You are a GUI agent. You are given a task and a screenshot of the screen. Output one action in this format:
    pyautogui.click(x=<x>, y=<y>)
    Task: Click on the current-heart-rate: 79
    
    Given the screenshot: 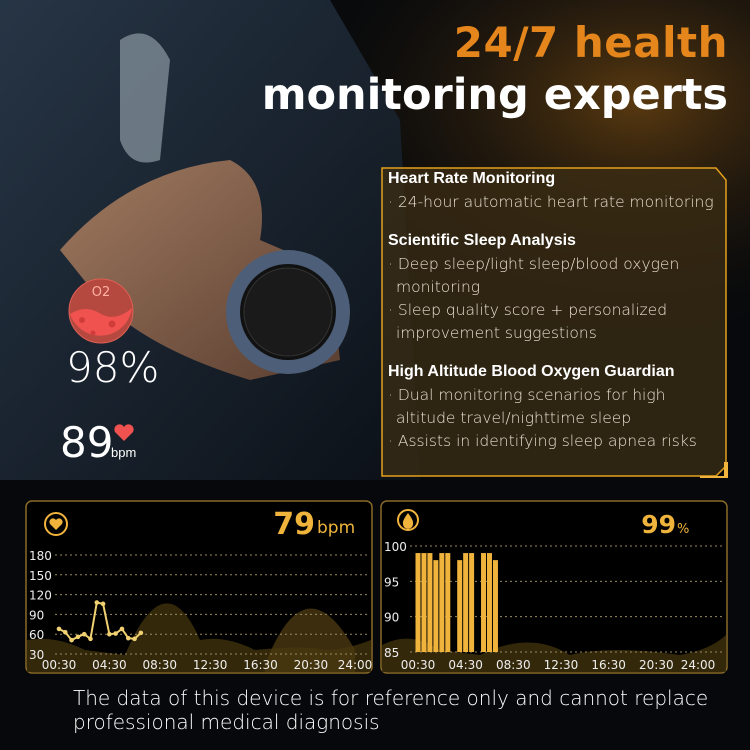 What is the action you would take?
    pyautogui.click(x=294, y=524)
    